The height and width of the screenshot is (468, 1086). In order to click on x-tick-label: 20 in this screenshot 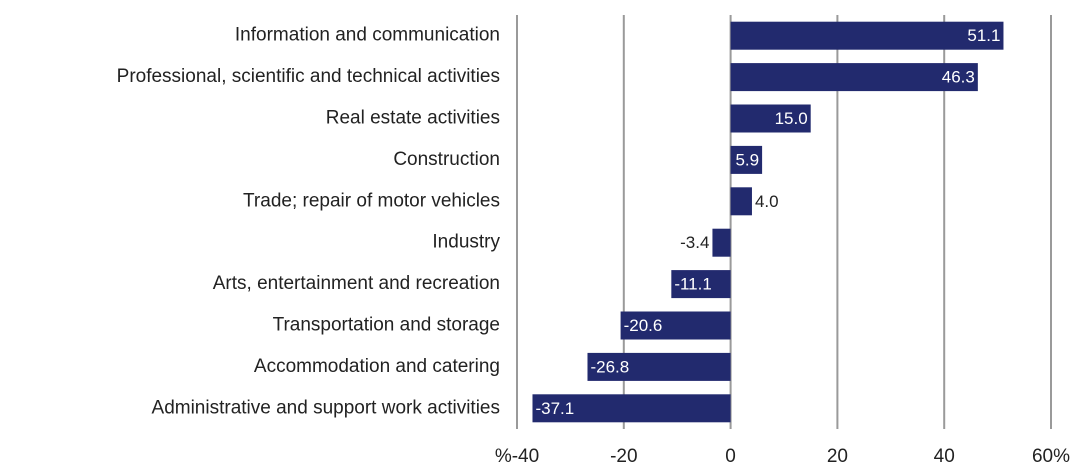, I will do `click(837, 456)`.